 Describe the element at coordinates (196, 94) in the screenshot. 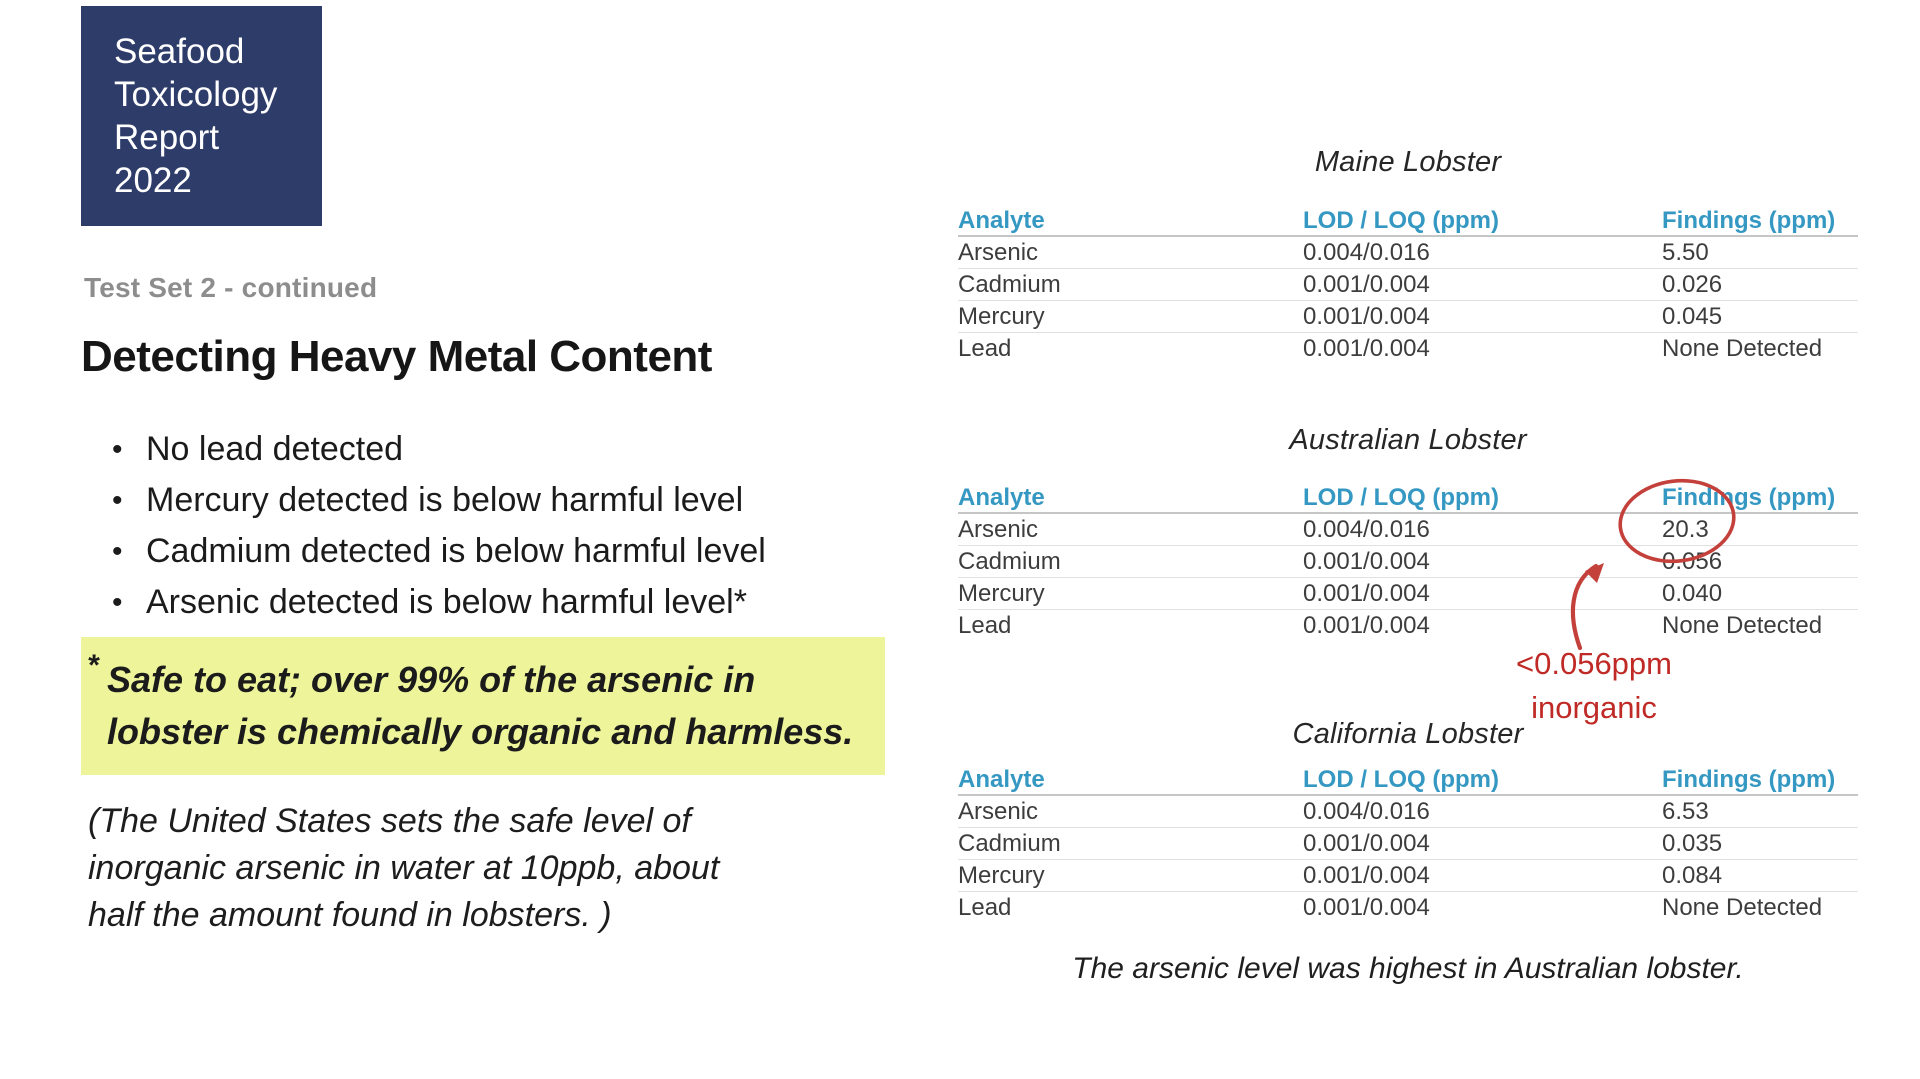

I see `brand-line: Toxicology` at that location.